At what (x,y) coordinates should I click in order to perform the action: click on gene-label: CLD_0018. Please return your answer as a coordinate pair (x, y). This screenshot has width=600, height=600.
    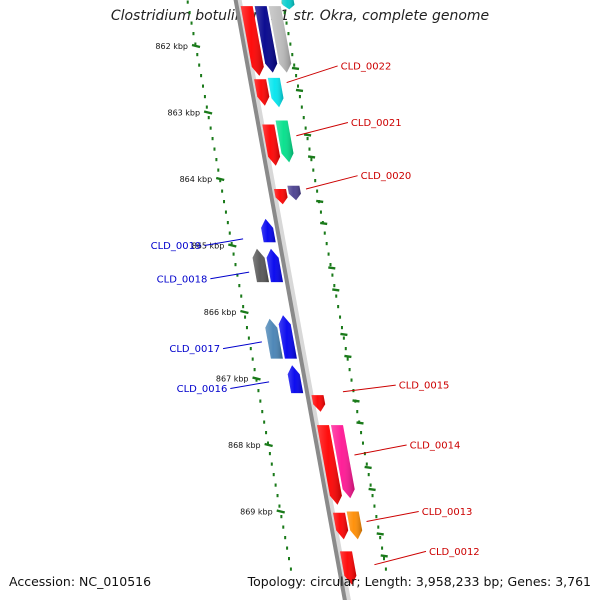
    Looking at the image, I should click on (203, 278).